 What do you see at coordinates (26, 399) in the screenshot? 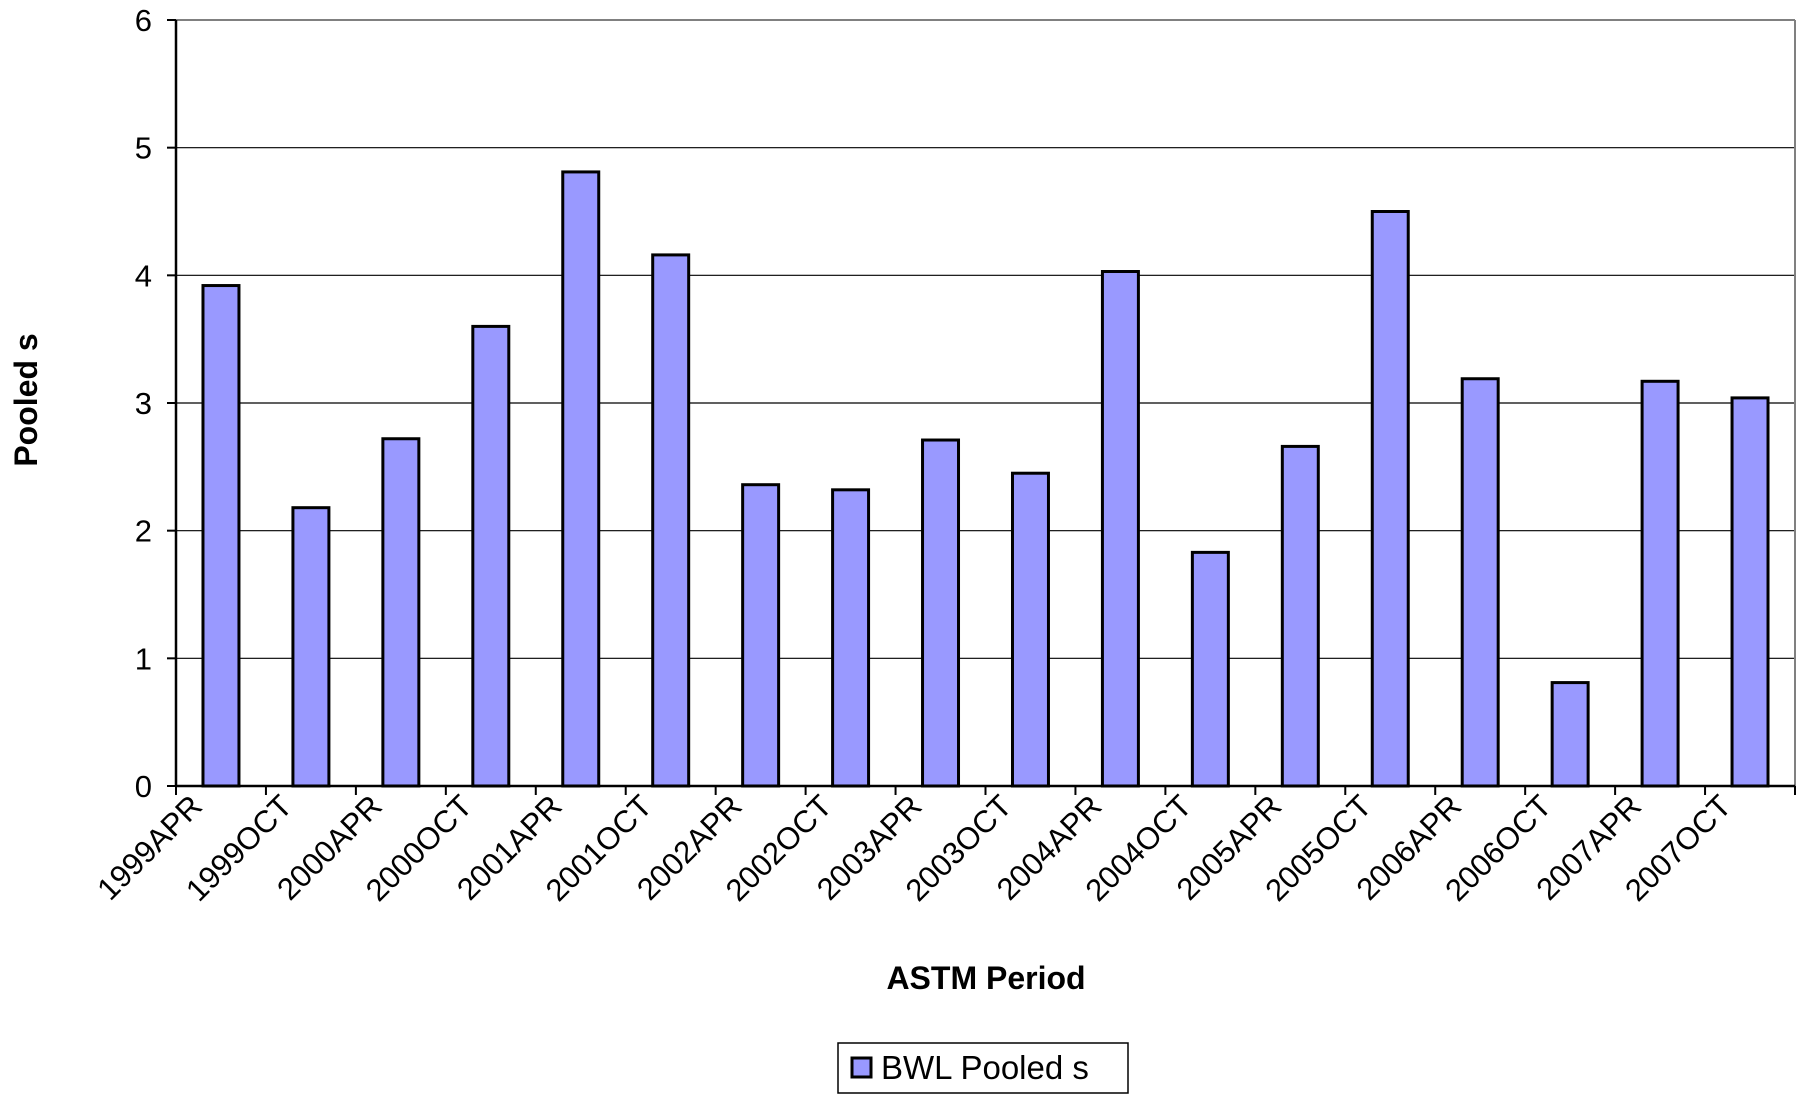
I see `y-axis-title: Pooled s` at bounding box center [26, 399].